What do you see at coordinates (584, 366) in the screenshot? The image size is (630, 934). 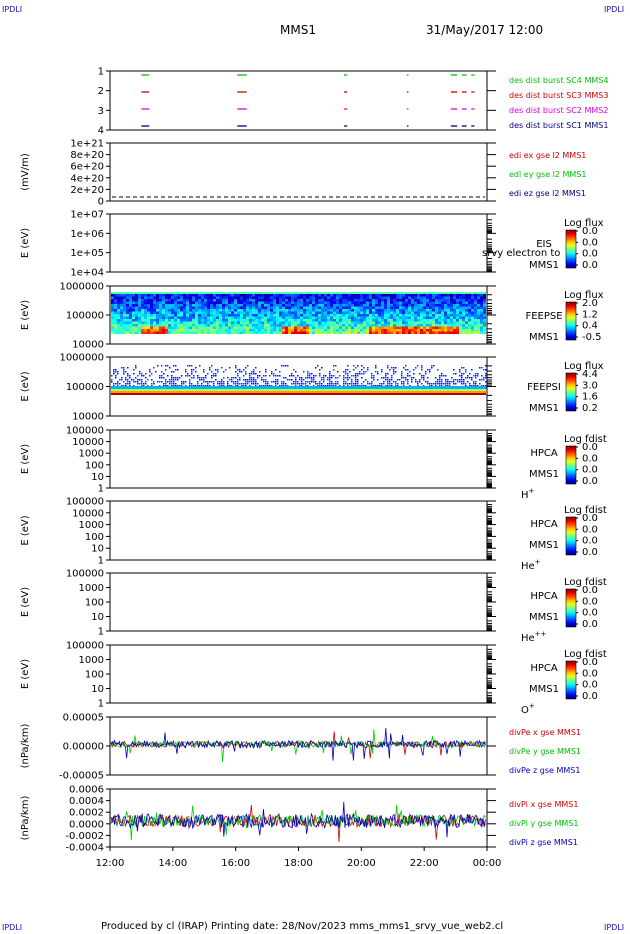 I see `colorbar-title: Log flux` at bounding box center [584, 366].